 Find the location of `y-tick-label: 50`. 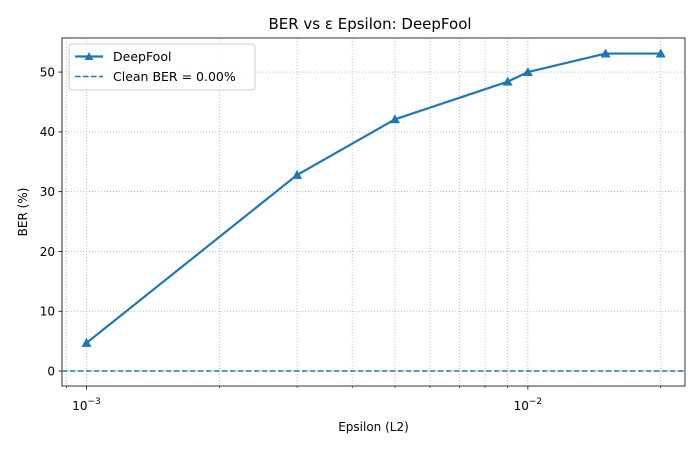

y-tick-label: 50 is located at coordinates (47, 72).